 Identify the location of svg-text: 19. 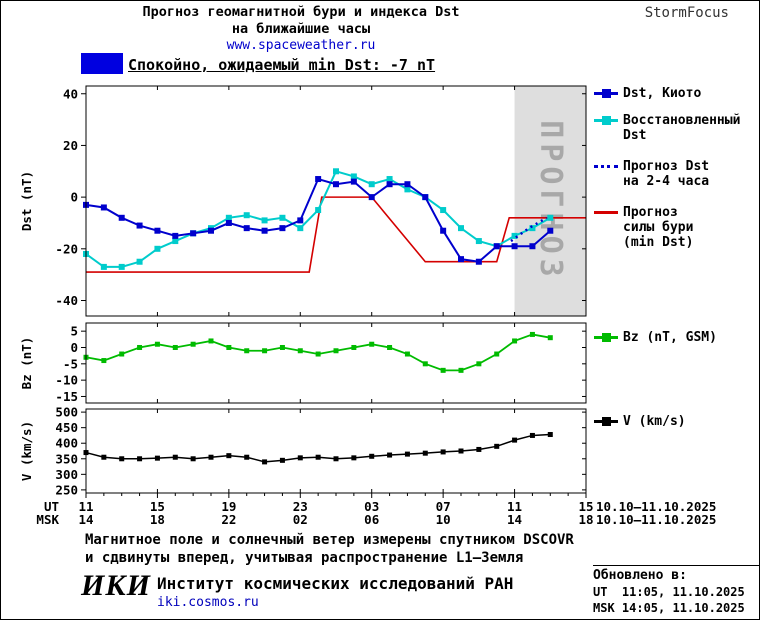
(228, 506).